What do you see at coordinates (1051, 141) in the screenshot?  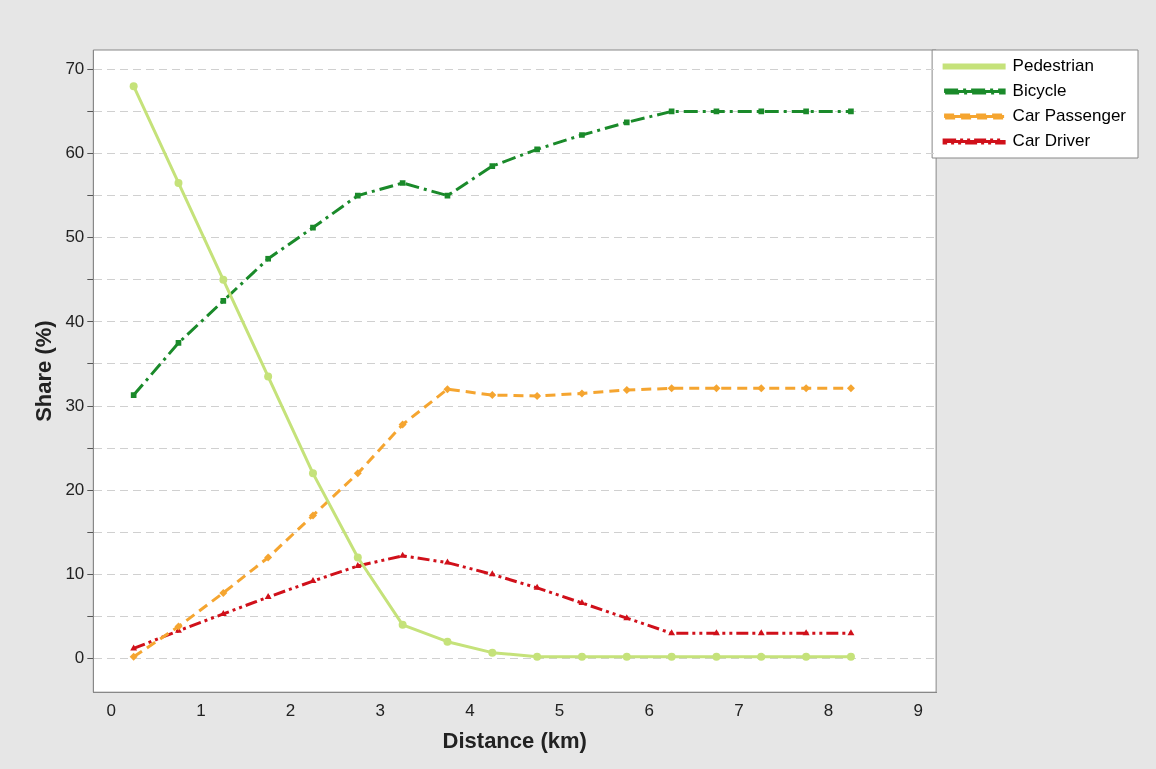 I see `legend-label: Car Driver` at bounding box center [1051, 141].